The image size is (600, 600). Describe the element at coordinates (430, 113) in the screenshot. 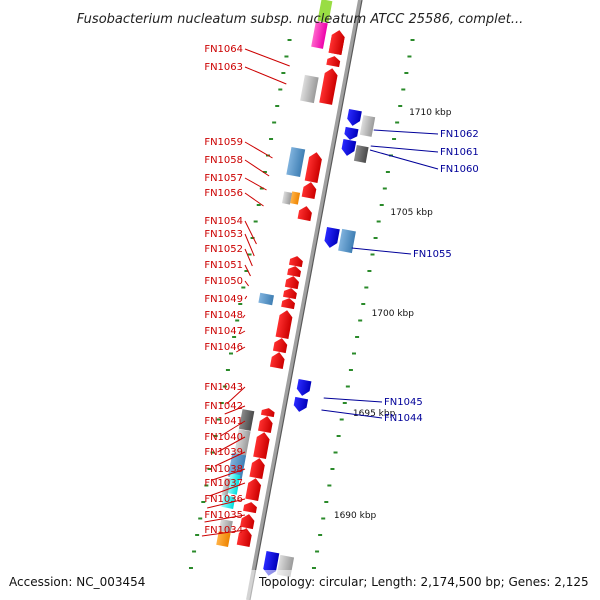

I see `scale-label: 1710 kbp` at that location.